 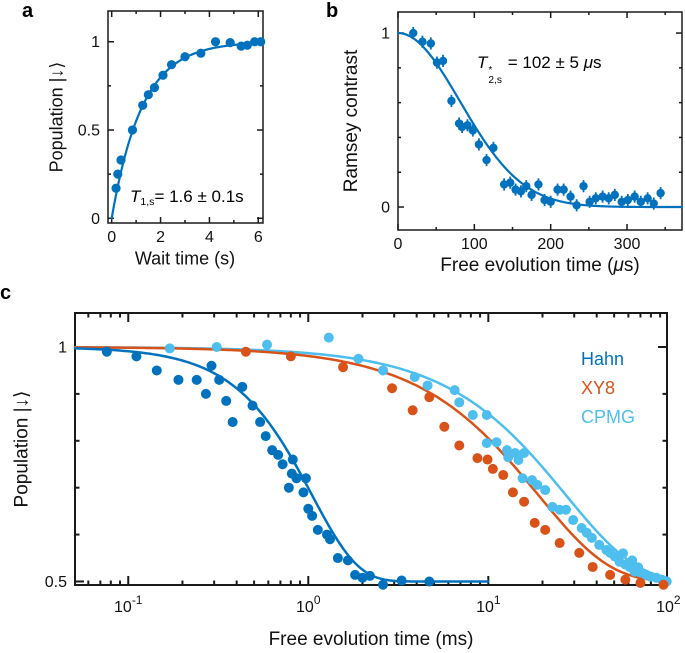 I want to click on panel-a-ytick-label: 0, so click(x=95, y=219).